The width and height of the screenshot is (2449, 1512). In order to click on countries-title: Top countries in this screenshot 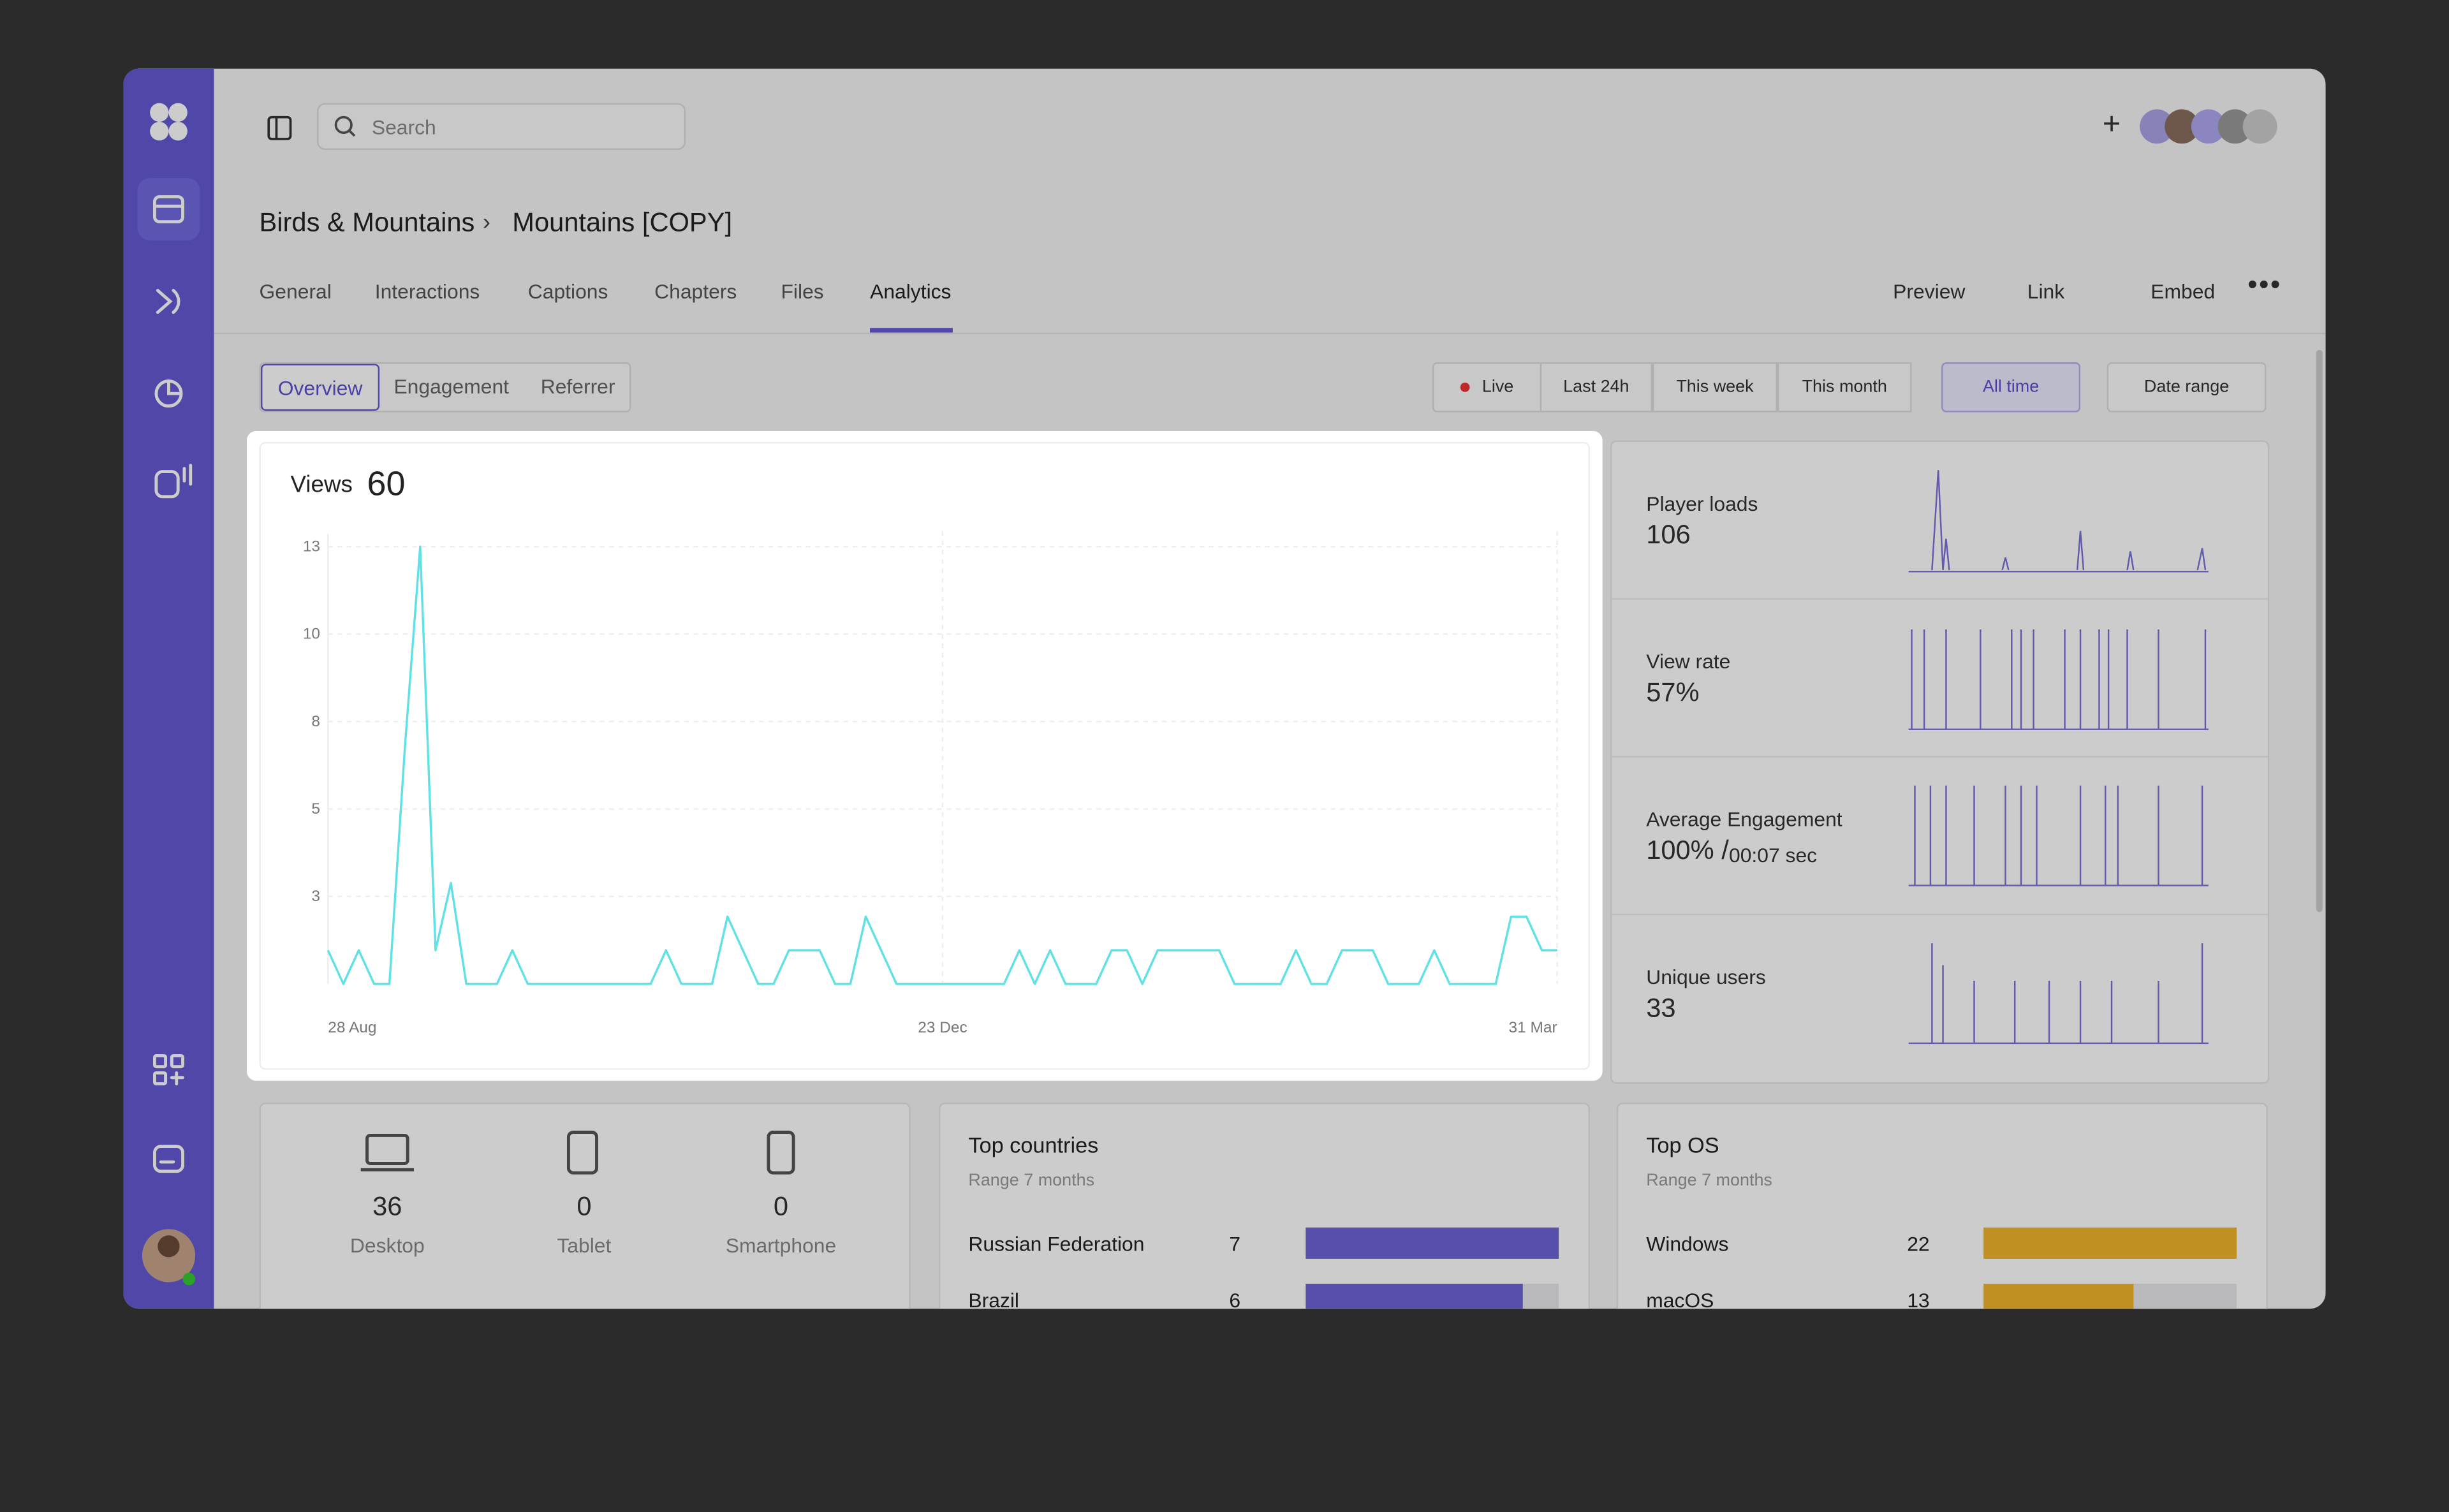, I will do `click(1034, 1144)`.